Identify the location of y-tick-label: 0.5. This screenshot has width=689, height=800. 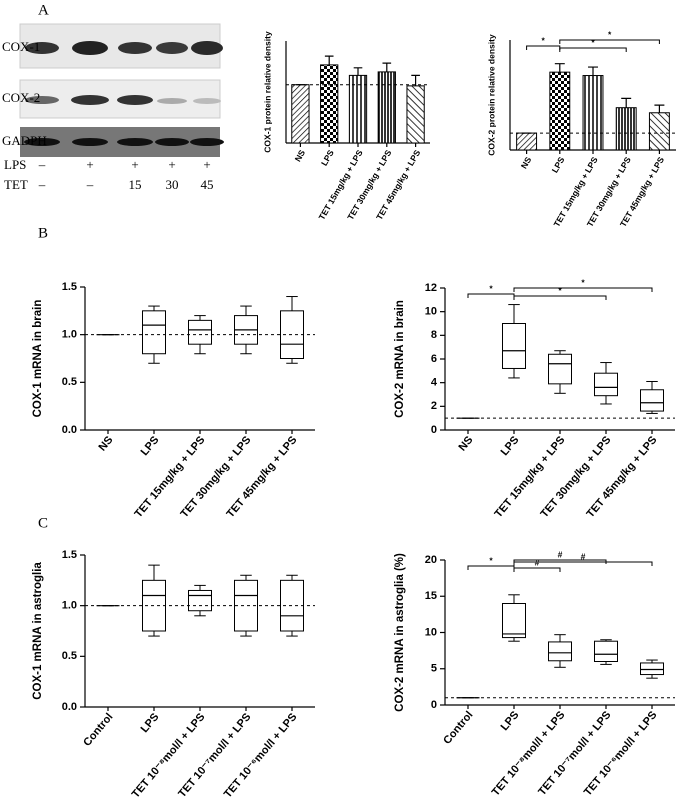
(69, 382).